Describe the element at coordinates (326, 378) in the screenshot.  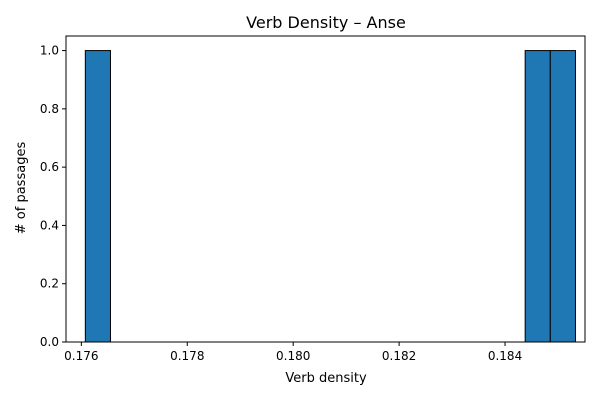
I see `x-axis-label: Verb density` at that location.